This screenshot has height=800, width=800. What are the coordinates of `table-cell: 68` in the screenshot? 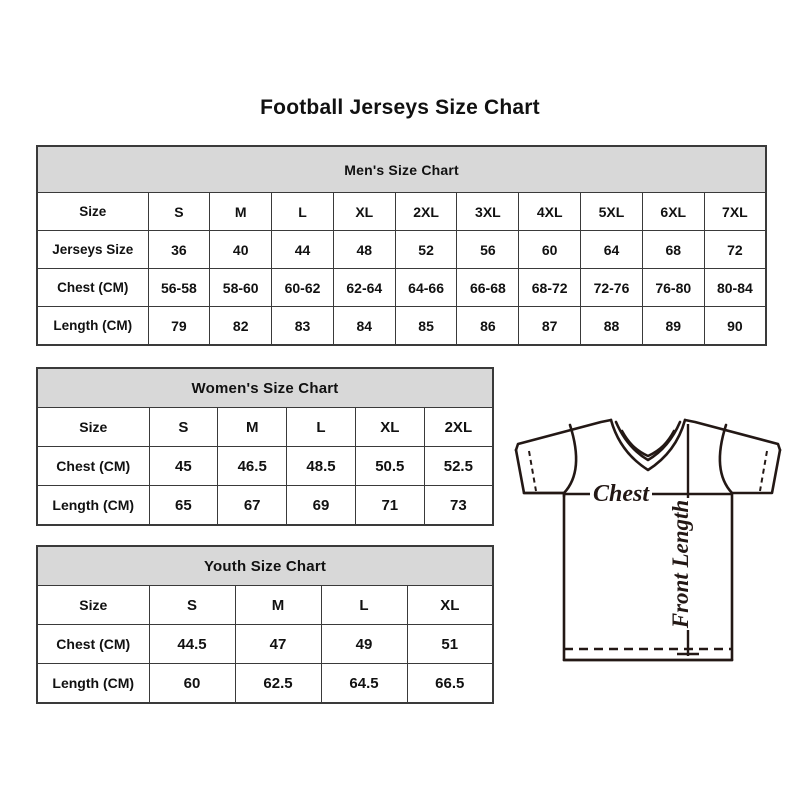 It's located at (673, 249).